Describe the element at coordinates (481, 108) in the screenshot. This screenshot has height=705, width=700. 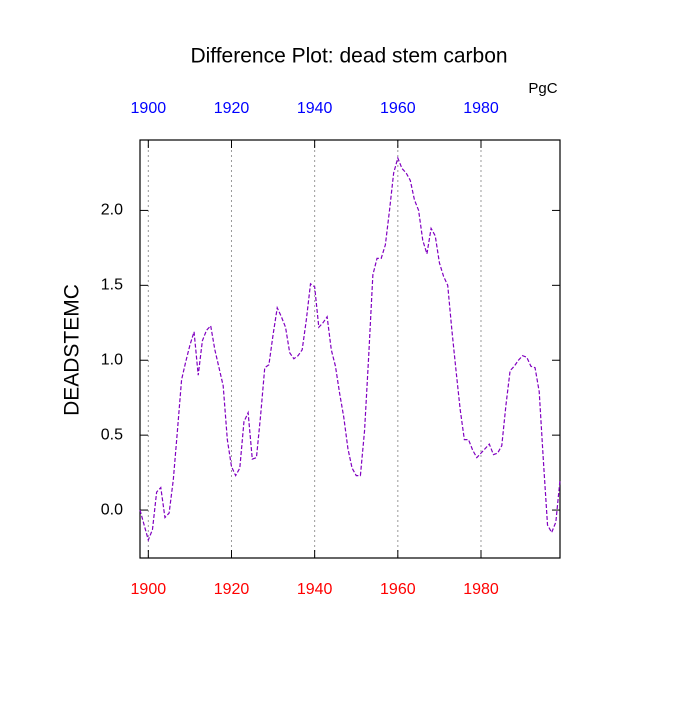
I see `x2-tick-label: 1980` at that location.